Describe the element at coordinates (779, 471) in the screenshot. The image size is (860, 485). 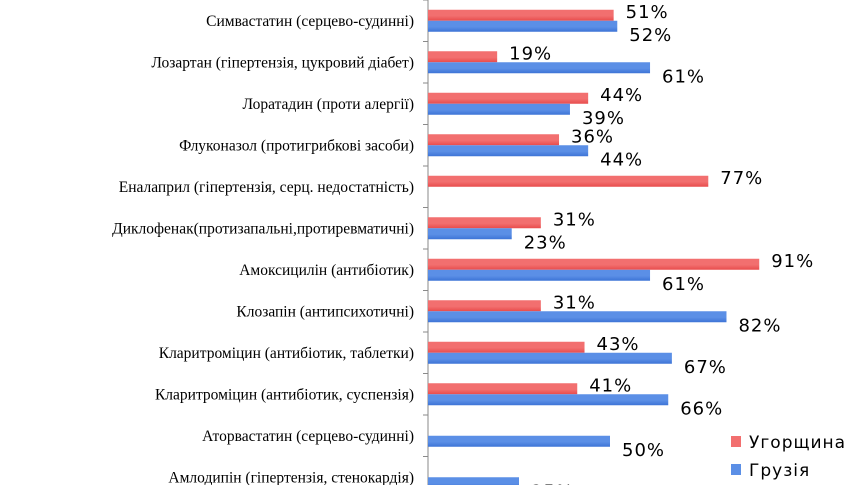
I see `legend-label-georgia: Грузія` at that location.